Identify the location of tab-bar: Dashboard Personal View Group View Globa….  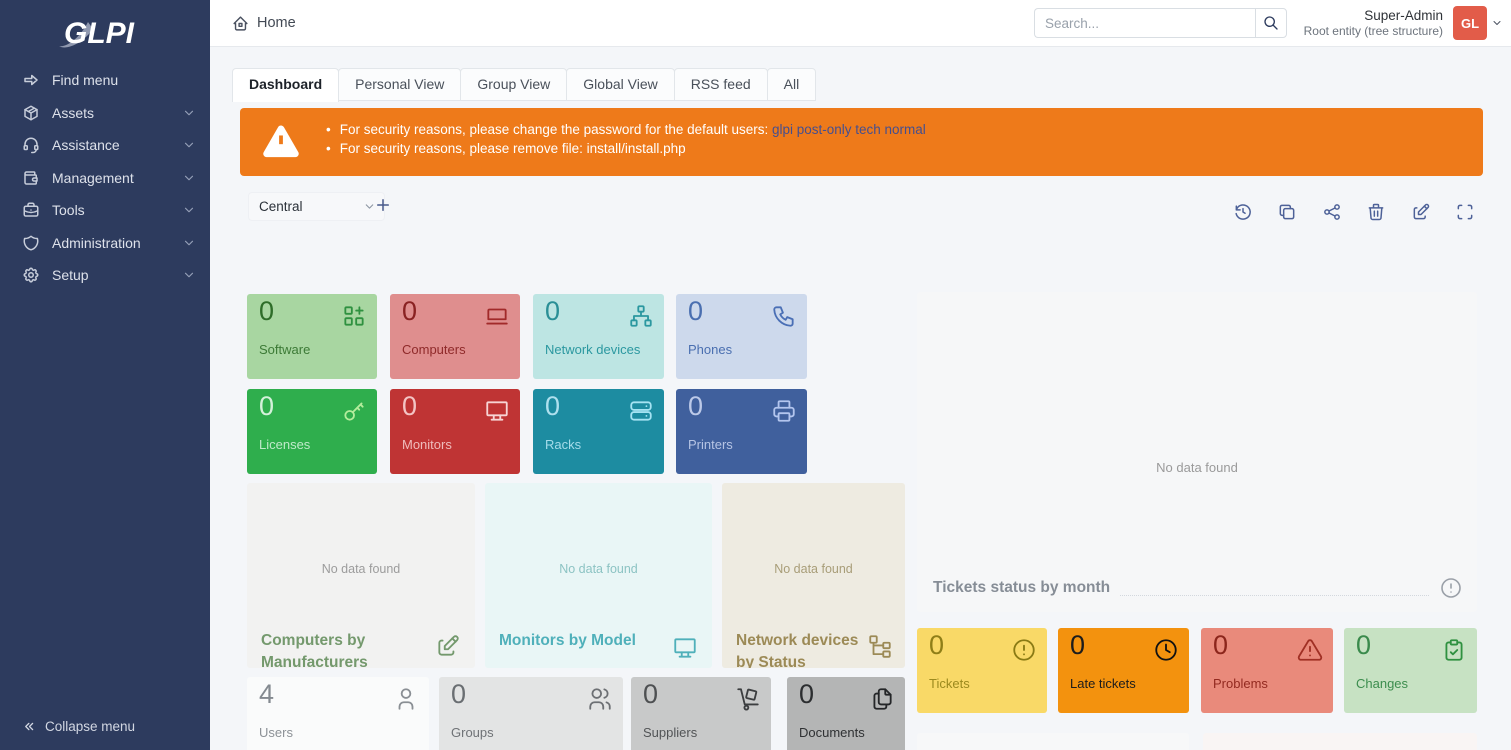
(524, 85).